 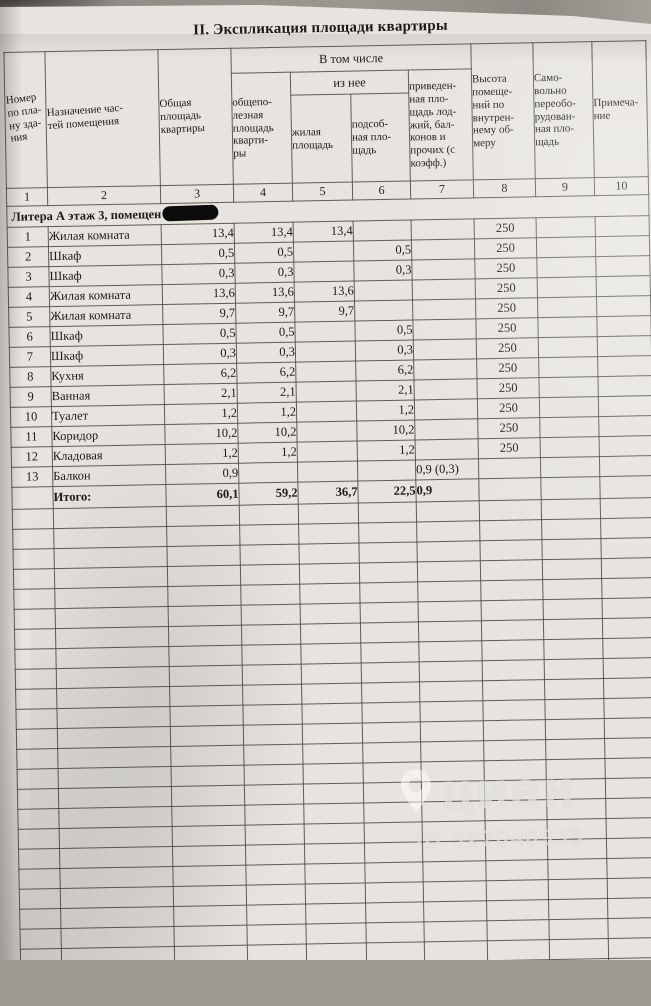 What do you see at coordinates (324, 312) in the screenshot?
I see `cell-living: 9,7` at bounding box center [324, 312].